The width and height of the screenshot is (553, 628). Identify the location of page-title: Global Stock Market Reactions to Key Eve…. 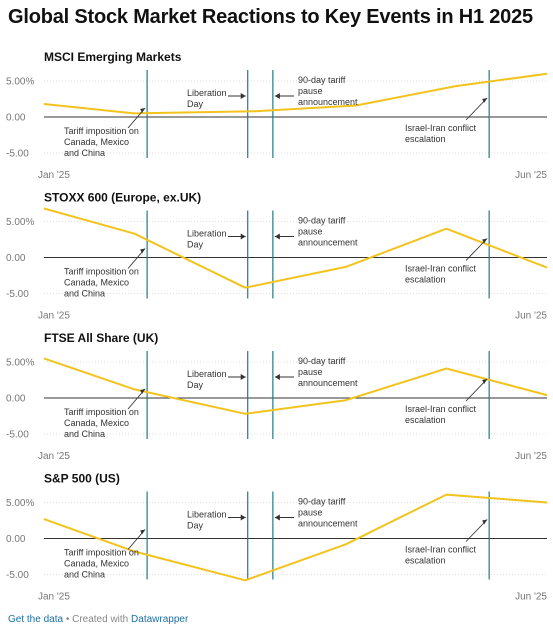
(270, 17).